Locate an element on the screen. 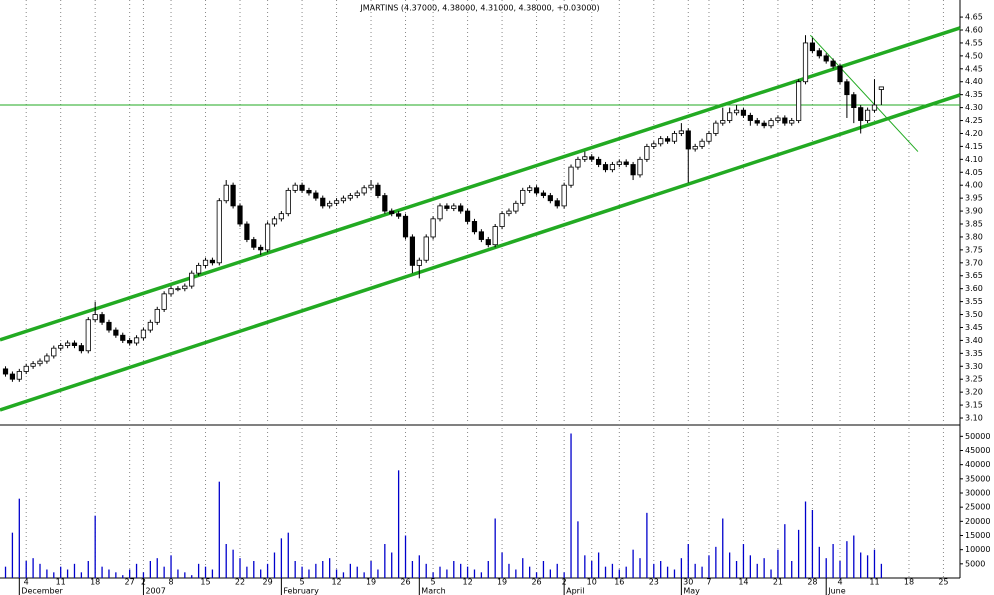 Image resolution: width=994 pixels, height=595 pixels. y-tick-label: 4.15 is located at coordinates (974, 146).